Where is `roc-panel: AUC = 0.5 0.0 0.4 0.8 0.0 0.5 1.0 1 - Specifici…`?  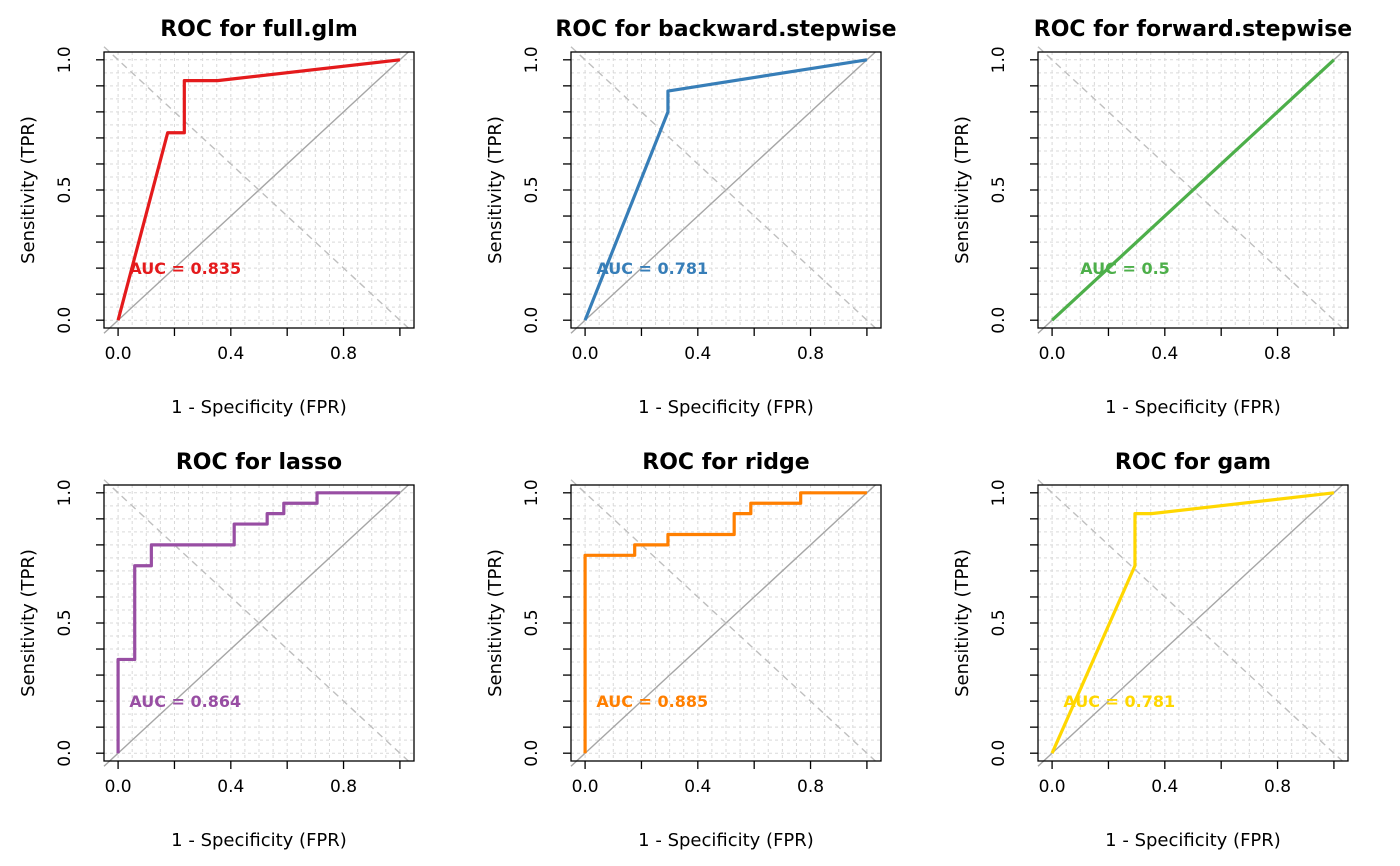
roc-panel: AUC = 0.5 0.0 0.4 0.8 0.0 0.5 1.0 1 - Specifici… is located at coordinates (1152, 217).